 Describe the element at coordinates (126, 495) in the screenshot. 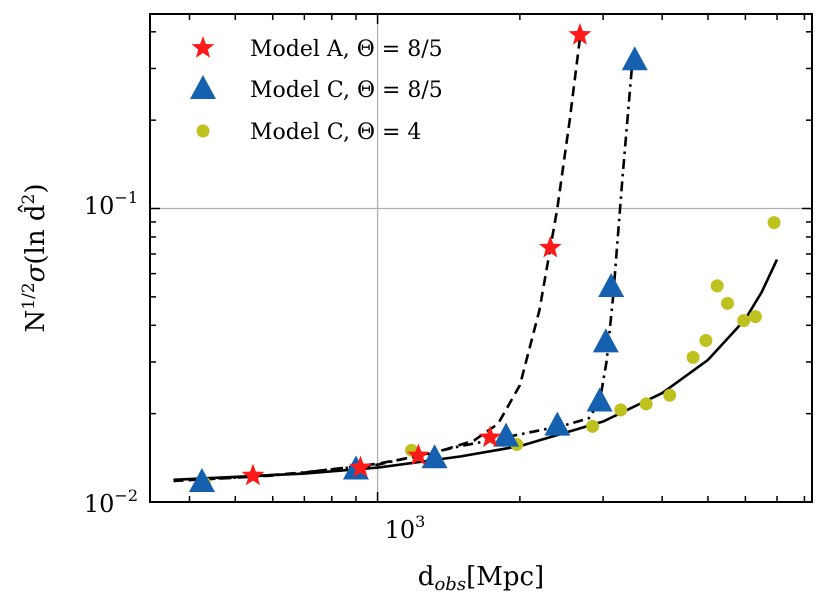

I see `y-tick-exp-1: −2` at that location.